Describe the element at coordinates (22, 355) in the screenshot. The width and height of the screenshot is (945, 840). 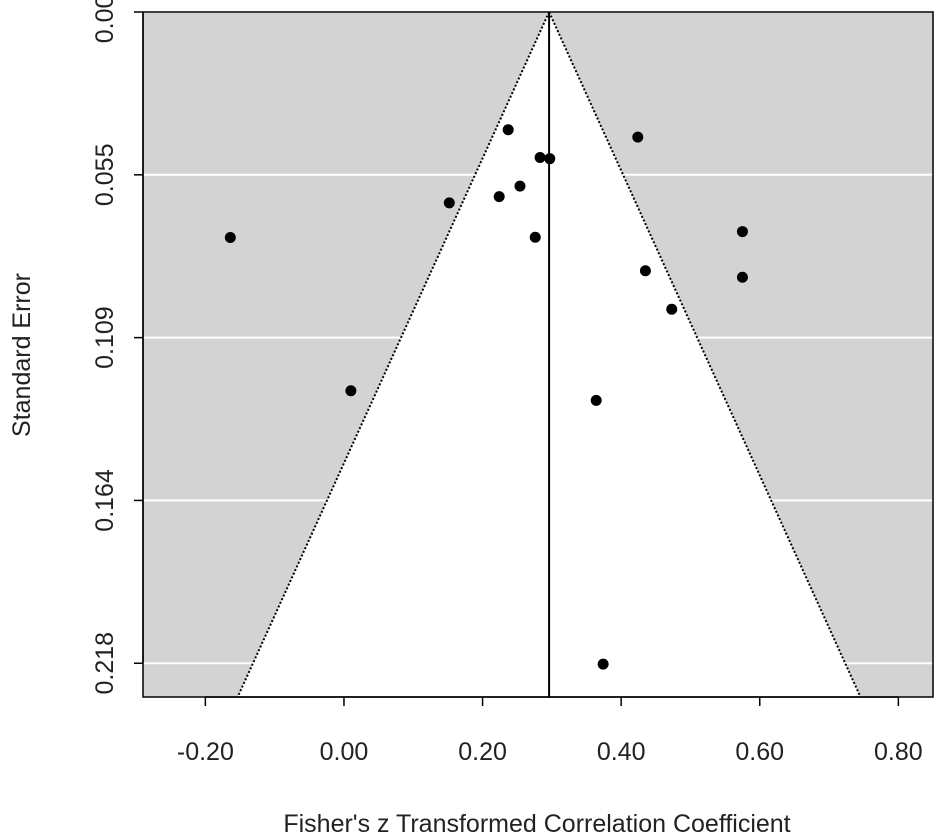
I see `y-axis-title: Standard Error` at that location.